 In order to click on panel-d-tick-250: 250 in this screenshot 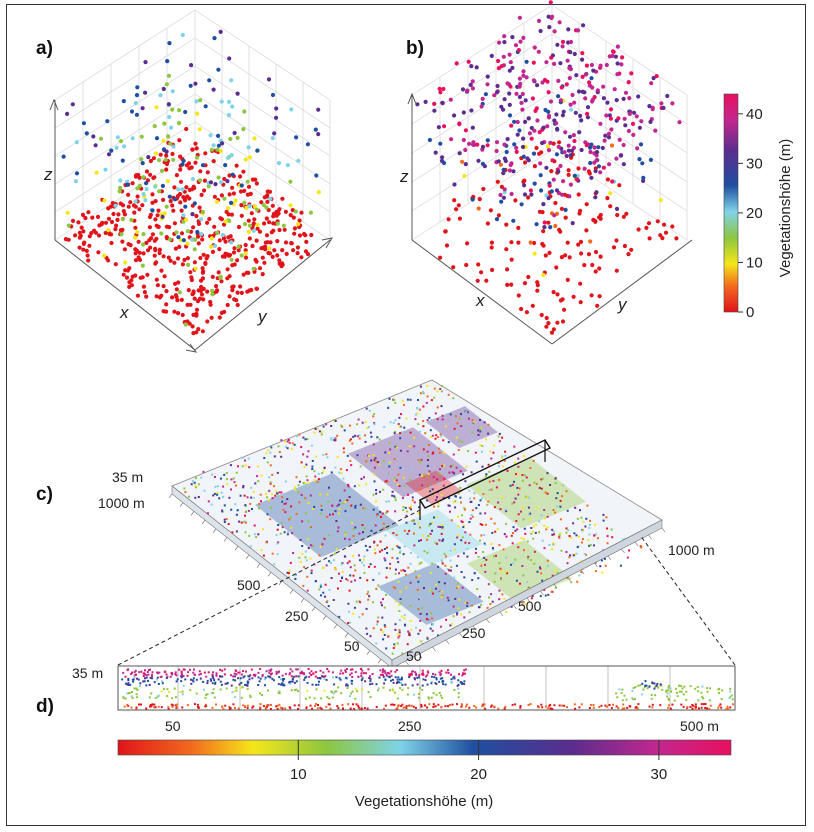, I will do `click(410, 726)`.